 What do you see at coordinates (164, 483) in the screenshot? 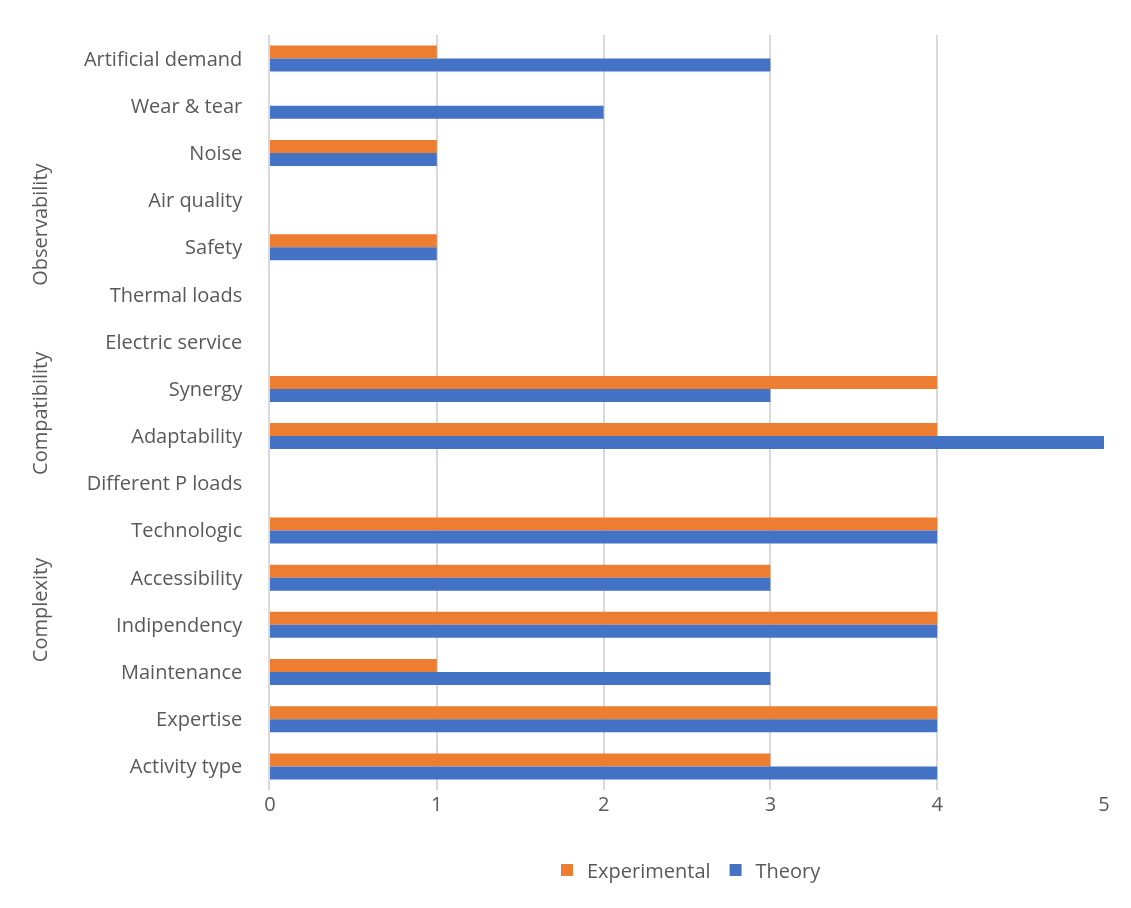
I see `y-tick-label: Different P loads` at bounding box center [164, 483].